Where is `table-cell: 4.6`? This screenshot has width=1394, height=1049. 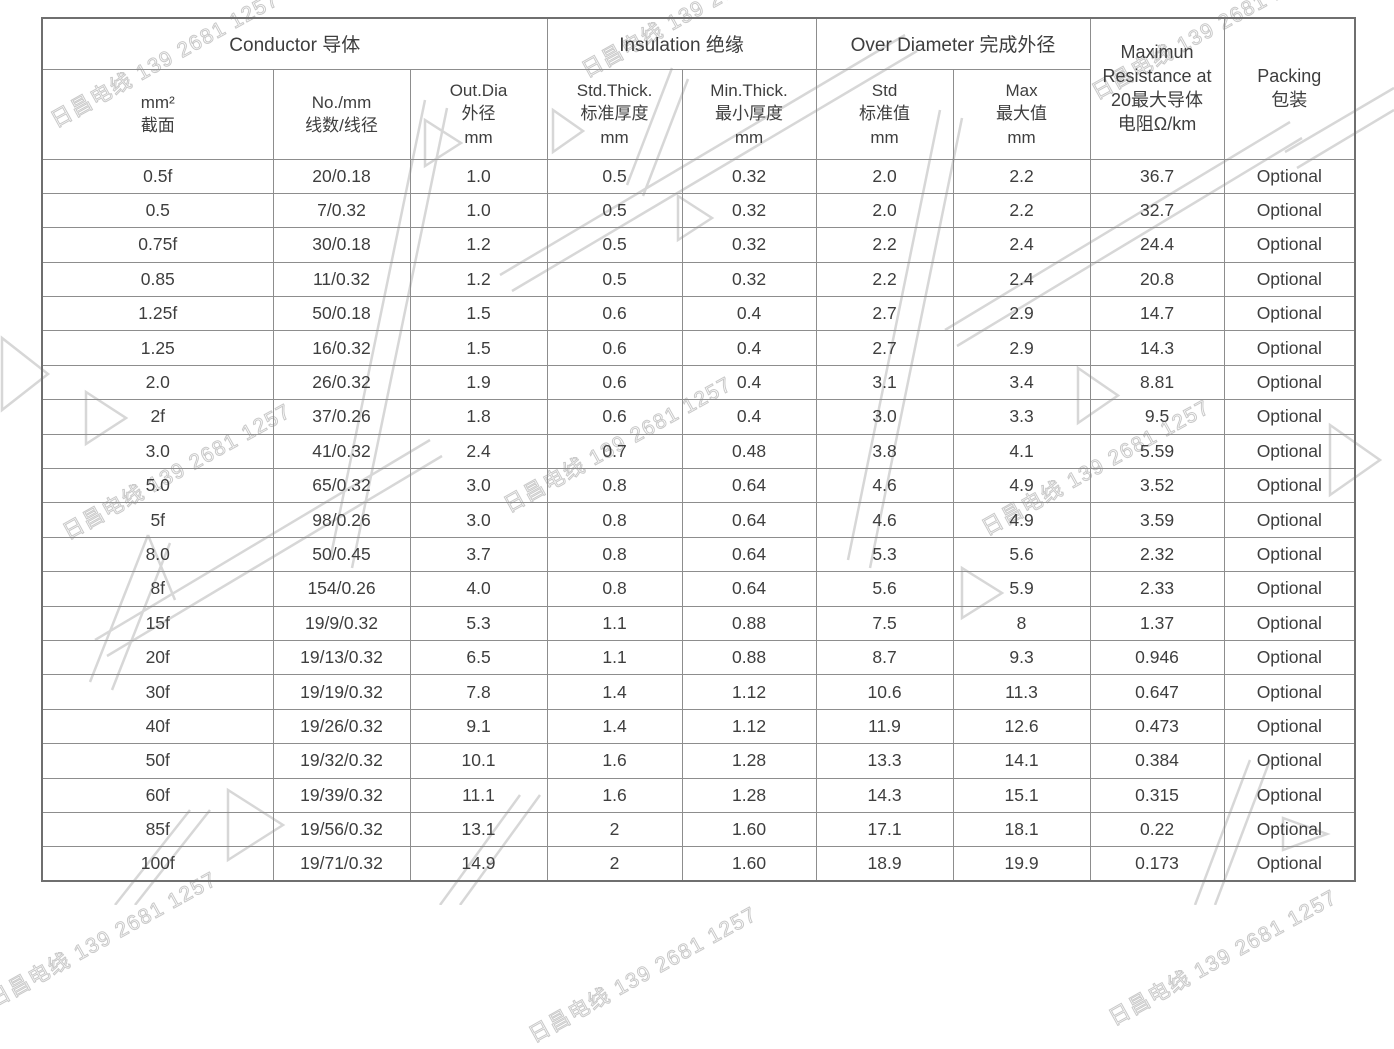 table-cell: 4.6 is located at coordinates (884, 520).